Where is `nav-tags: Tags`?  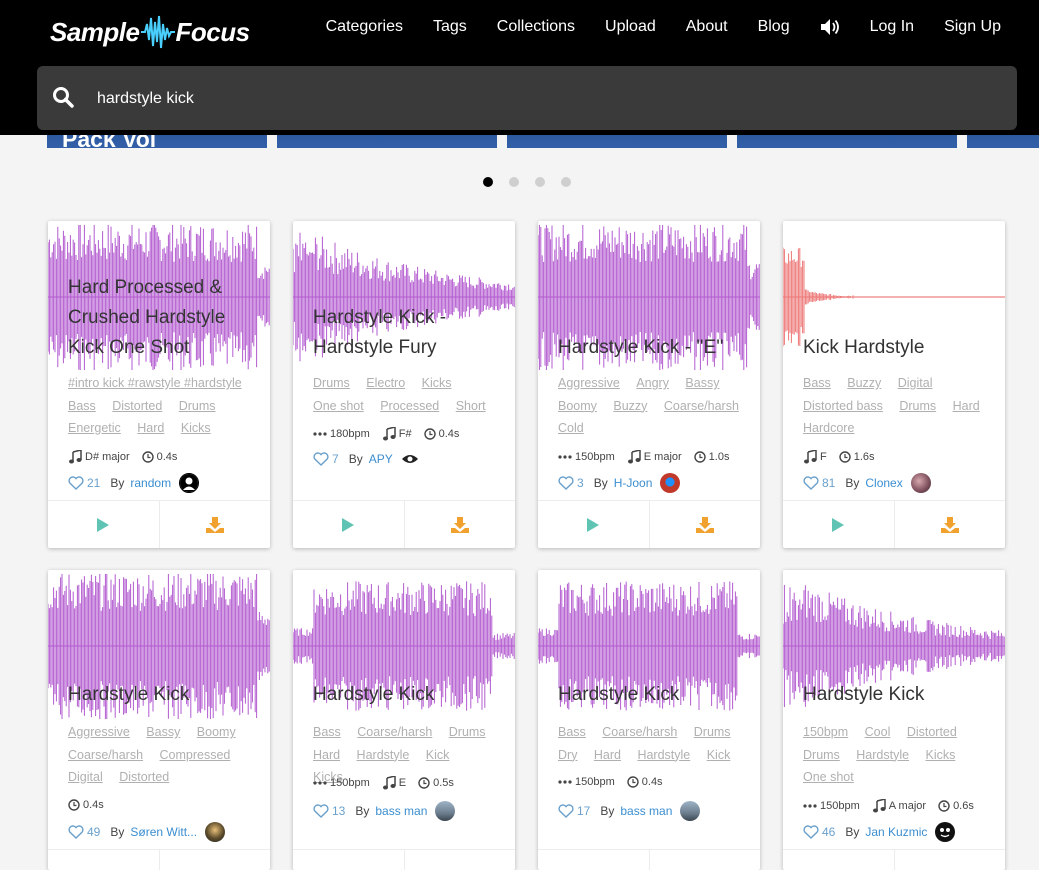 nav-tags: Tags is located at coordinates (449, 26).